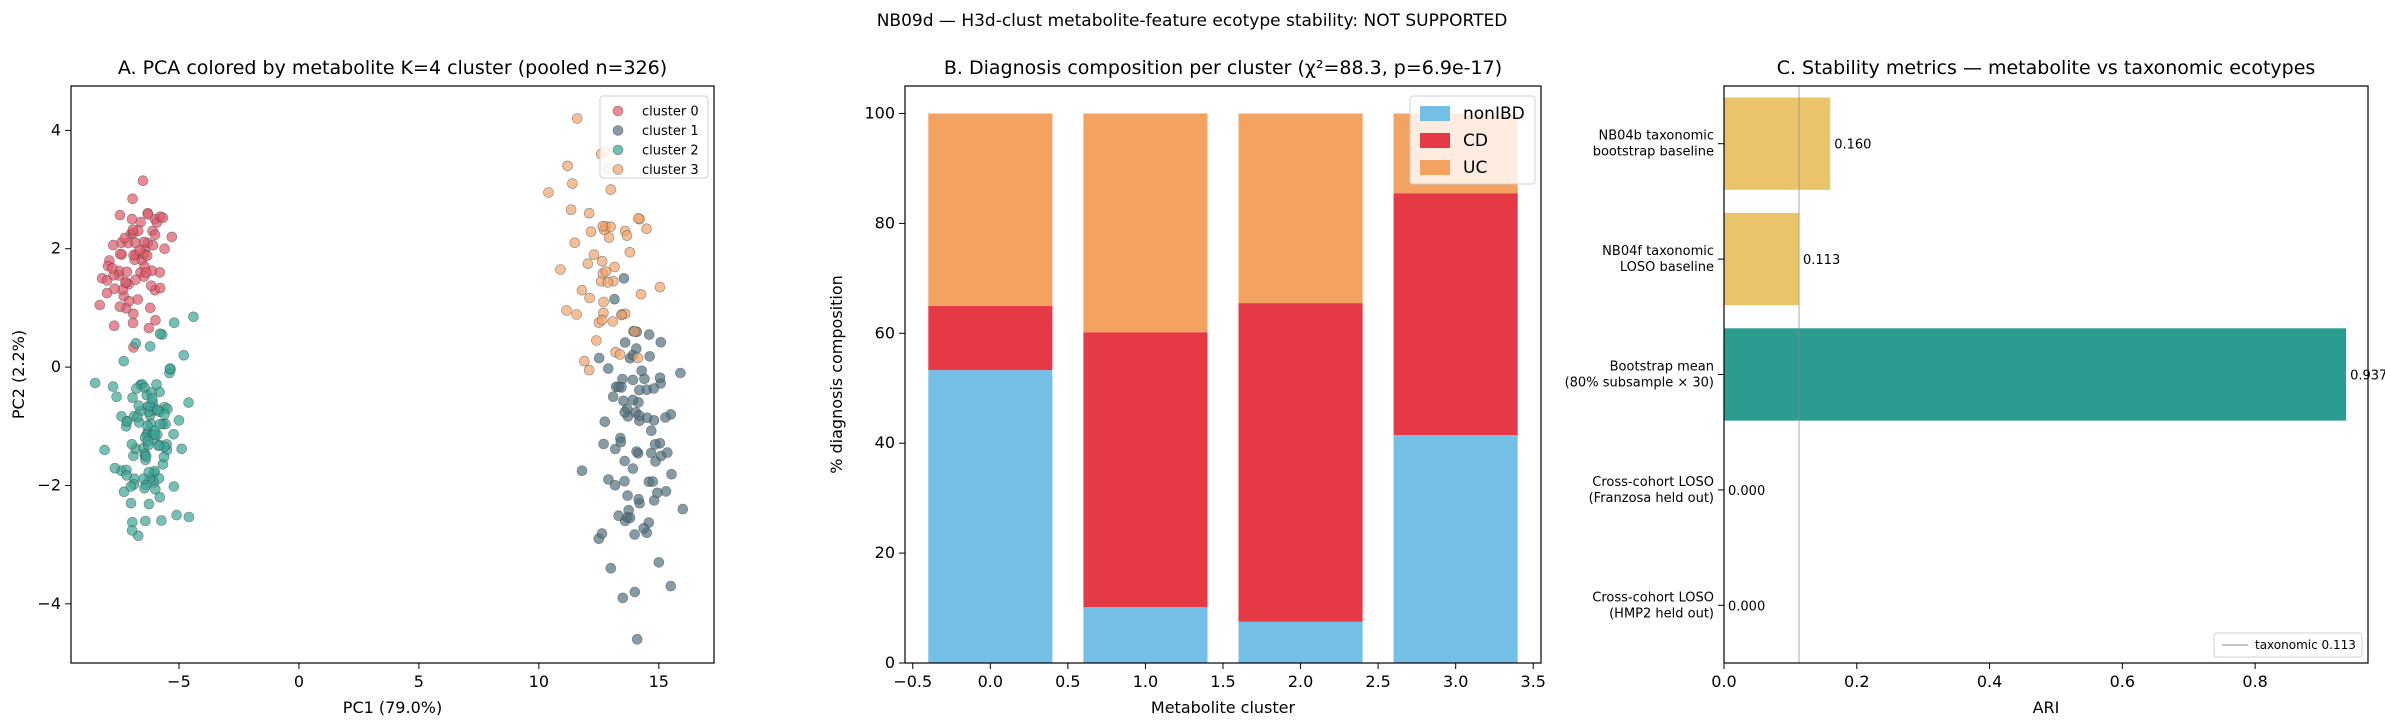 Image resolution: width=2385 pixels, height=728 pixels. What do you see at coordinates (670, 112) in the screenshot?
I see `panel-a-legend-label: cluster 0` at bounding box center [670, 112].